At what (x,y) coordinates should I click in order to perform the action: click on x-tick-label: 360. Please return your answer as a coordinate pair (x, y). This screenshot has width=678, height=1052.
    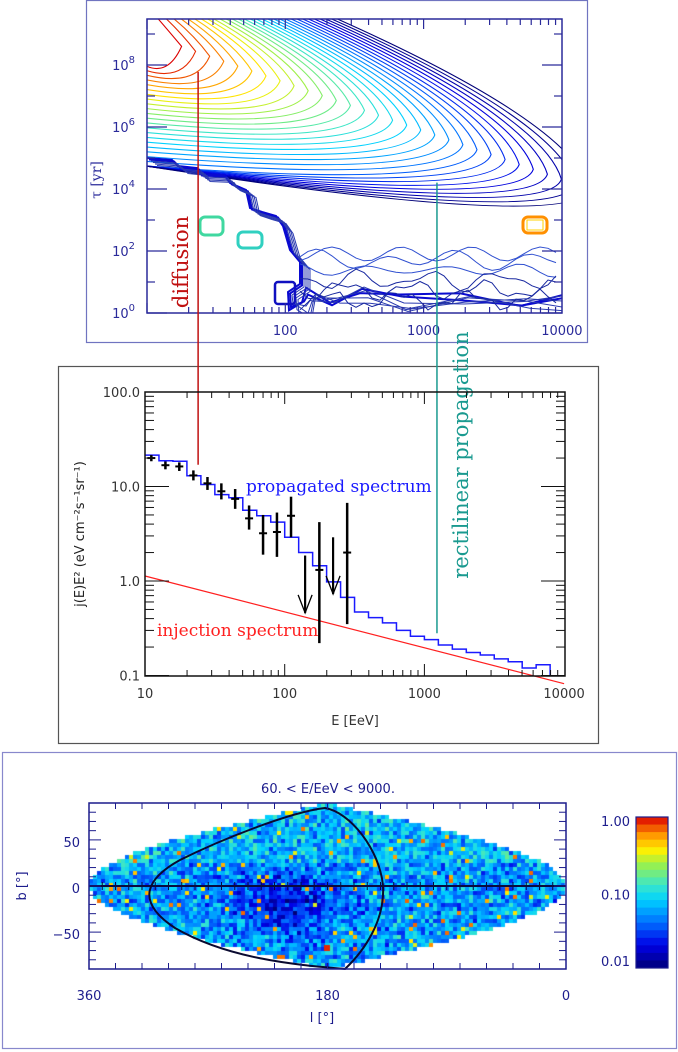
    Looking at the image, I should click on (89, 996).